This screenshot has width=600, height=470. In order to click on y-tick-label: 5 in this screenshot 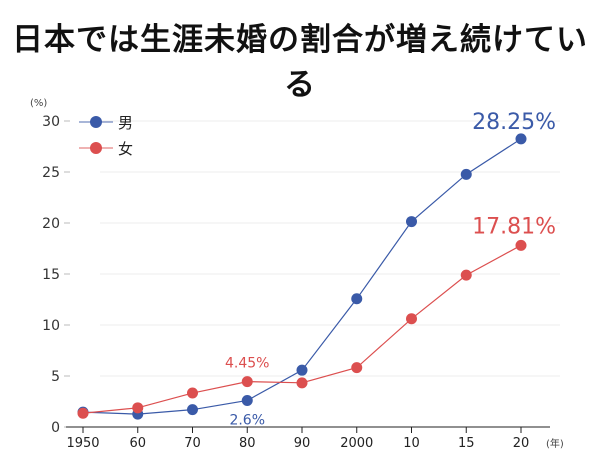, I will do `click(55, 377)`.